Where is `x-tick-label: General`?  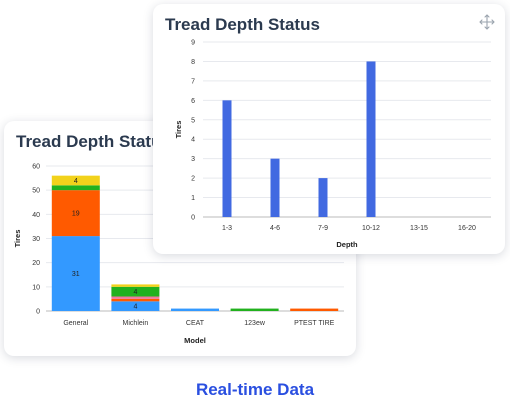
x-tick-label: General is located at coordinates (75, 323).